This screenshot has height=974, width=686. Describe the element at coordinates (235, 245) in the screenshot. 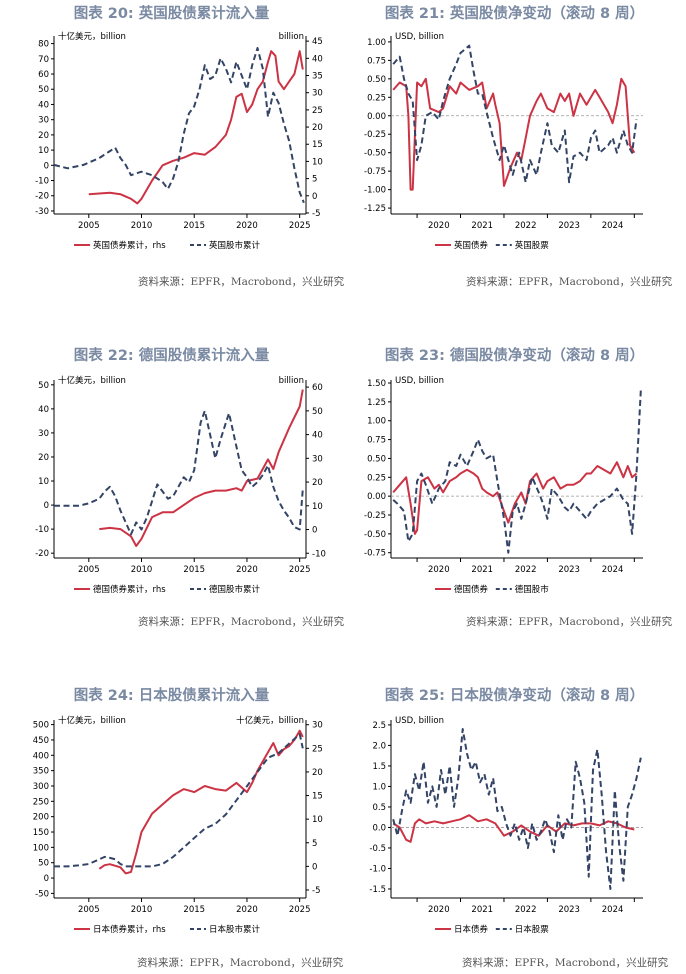

I see `legend-label-2: 英国股市累计` at that location.